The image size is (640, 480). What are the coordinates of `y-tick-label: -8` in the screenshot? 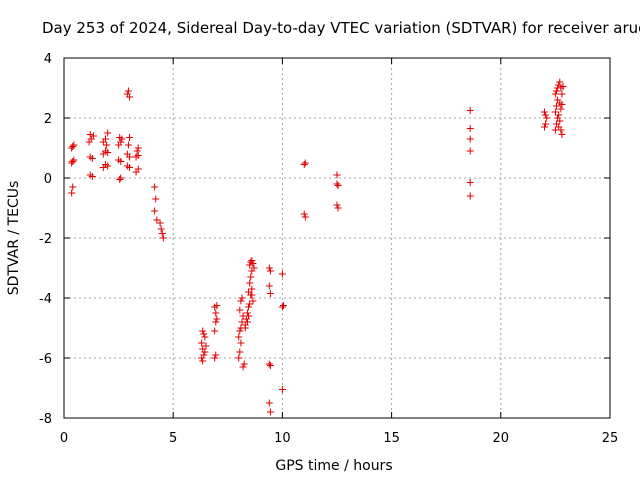 It's located at (45, 419).